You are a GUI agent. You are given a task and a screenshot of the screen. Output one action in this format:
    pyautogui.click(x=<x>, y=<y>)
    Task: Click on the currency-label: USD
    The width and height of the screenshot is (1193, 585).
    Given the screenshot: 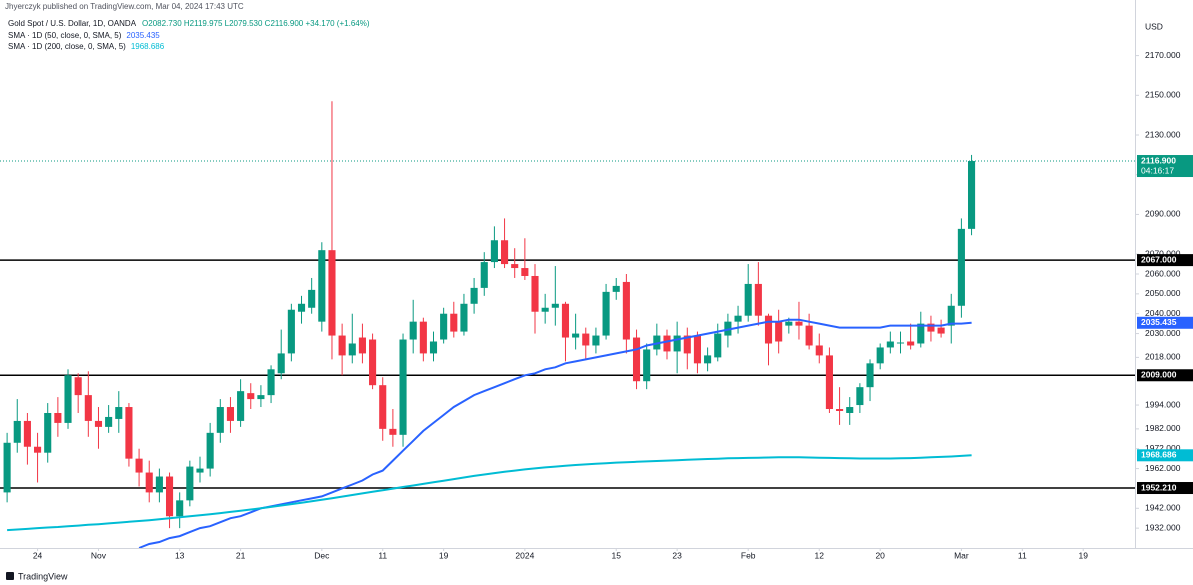 What is the action you would take?
    pyautogui.click(x=1154, y=26)
    